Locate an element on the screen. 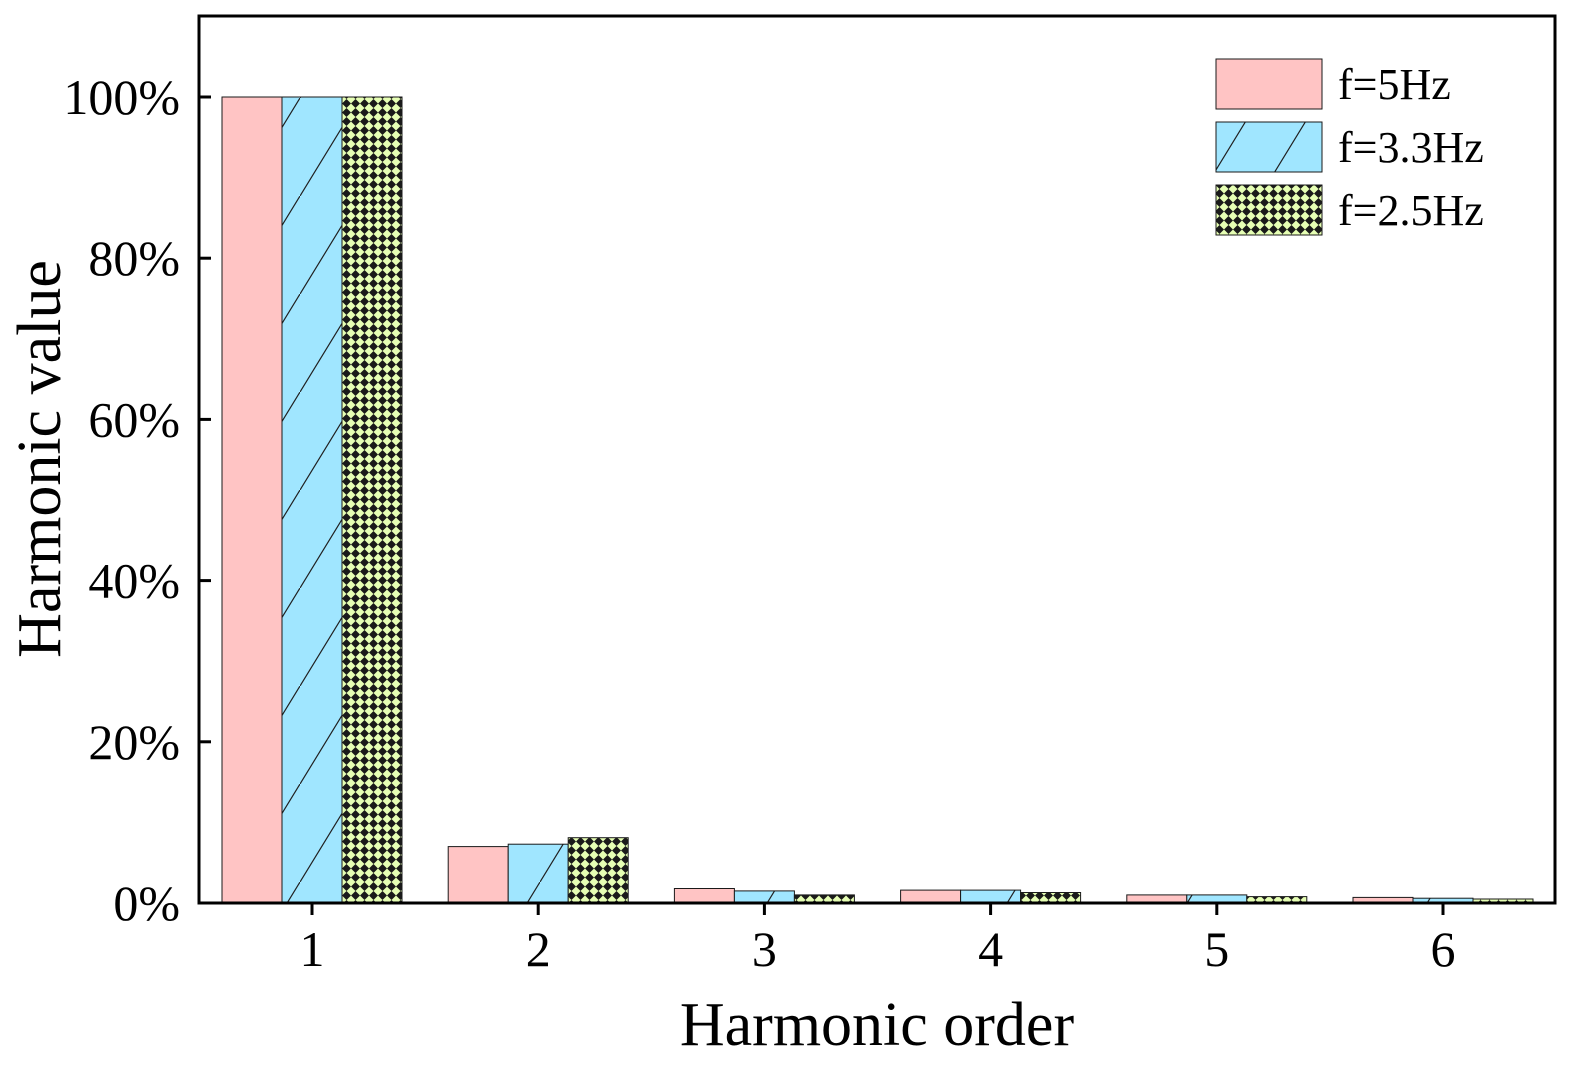  y-tick-label-40: 40% is located at coordinates (134, 581).